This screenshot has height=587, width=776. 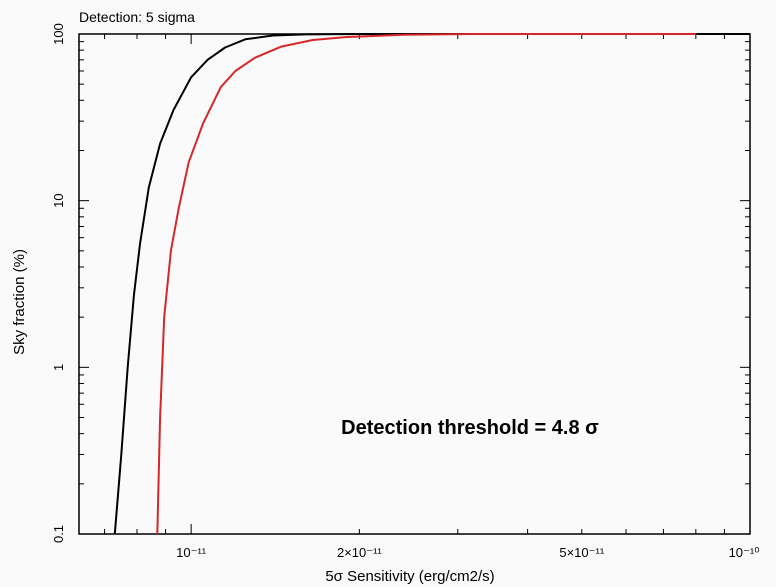 I want to click on x-tick-label: 10⁻¹¹, so click(x=191, y=552).